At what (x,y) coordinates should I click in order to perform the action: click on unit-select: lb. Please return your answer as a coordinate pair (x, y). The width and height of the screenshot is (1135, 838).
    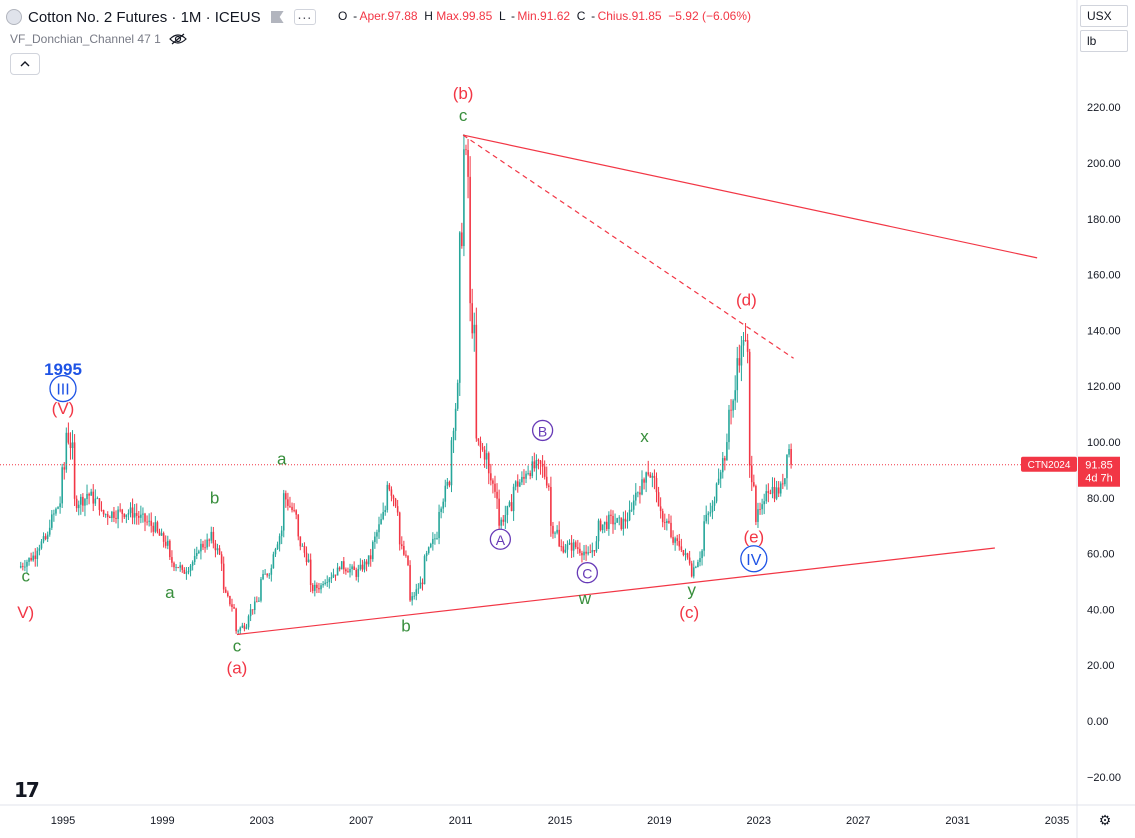
    Looking at the image, I should click on (1104, 41).